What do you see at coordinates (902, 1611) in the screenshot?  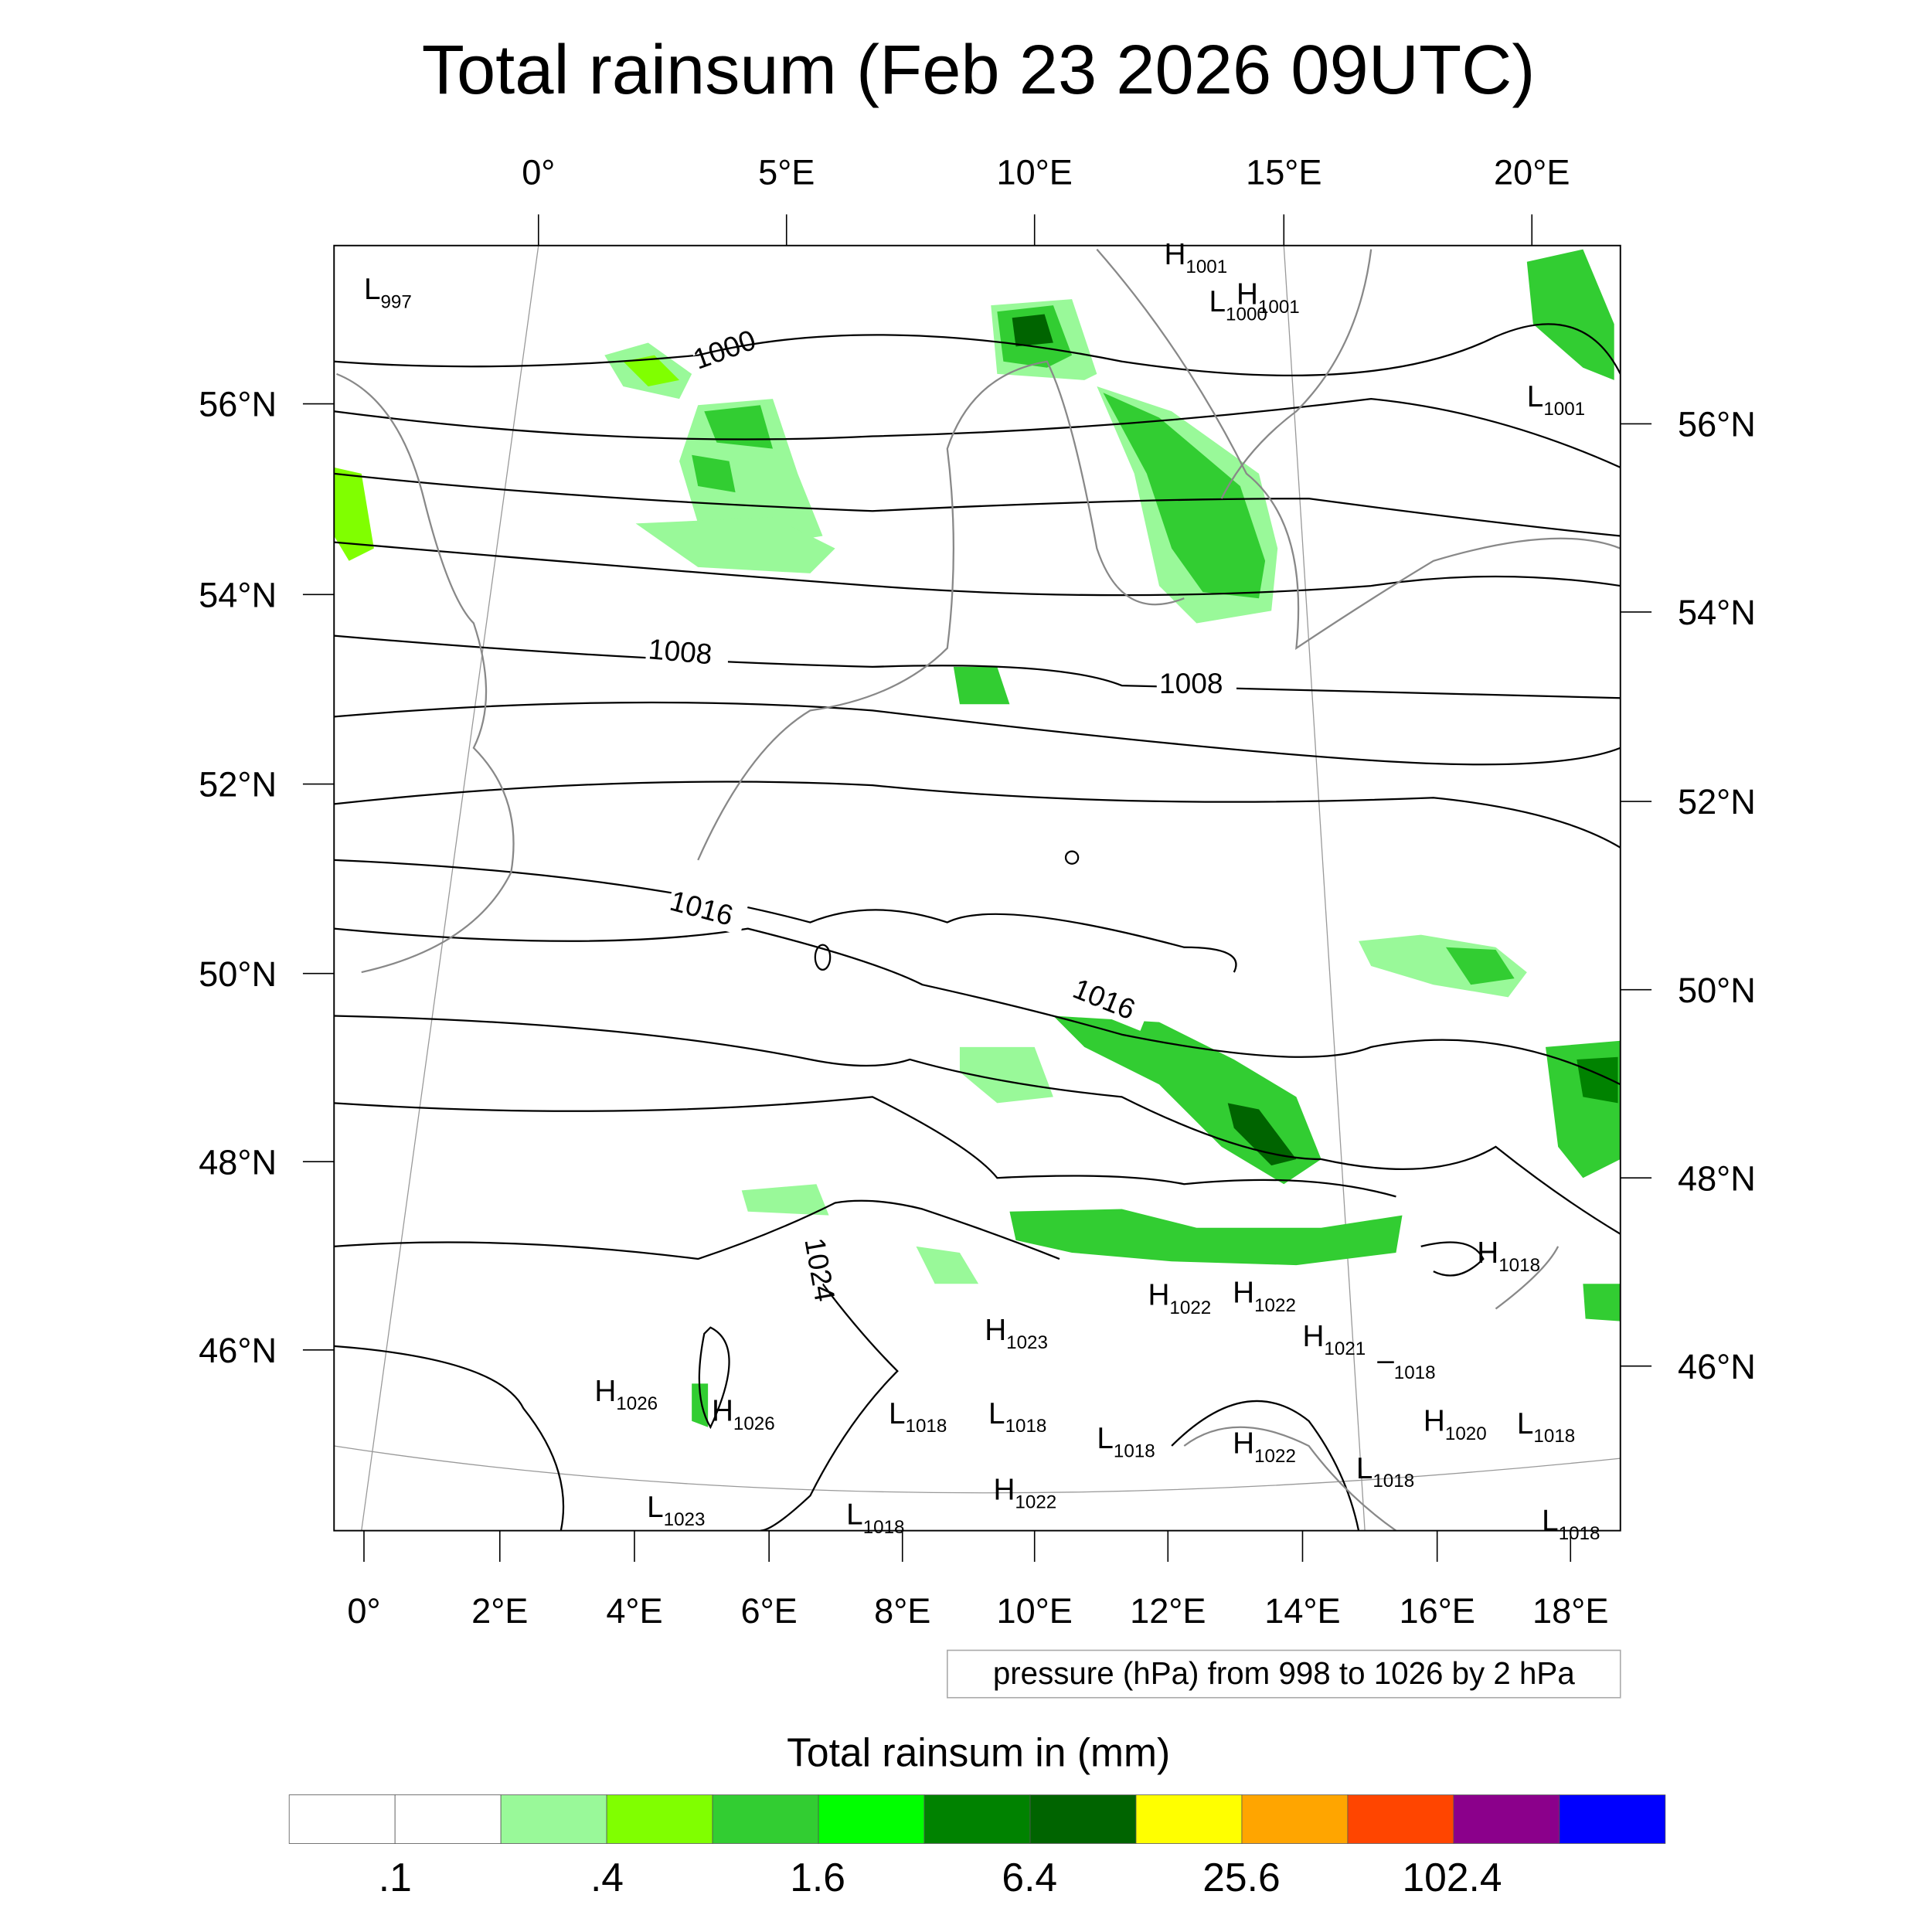 I see `tick-label: 8°E` at bounding box center [902, 1611].